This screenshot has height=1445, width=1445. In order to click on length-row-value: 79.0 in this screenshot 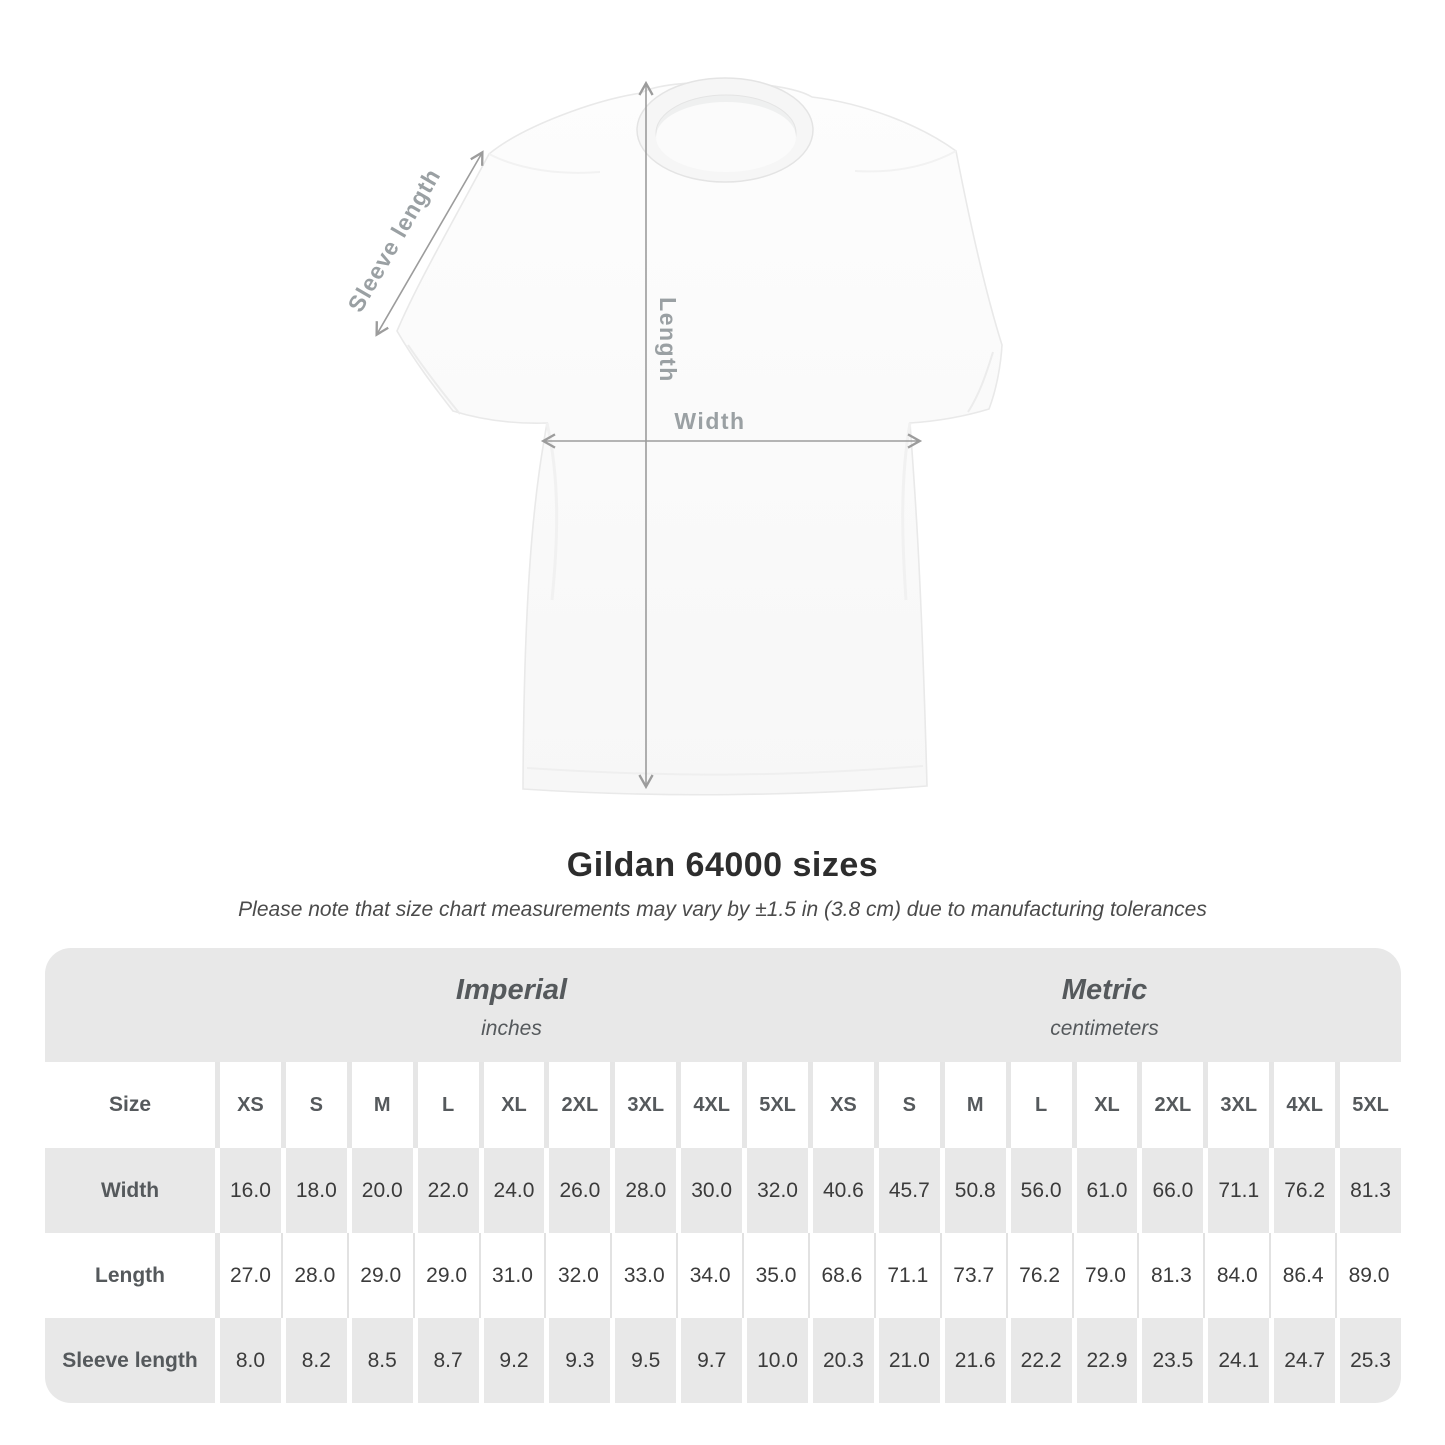, I will do `click(1104, 1275)`.